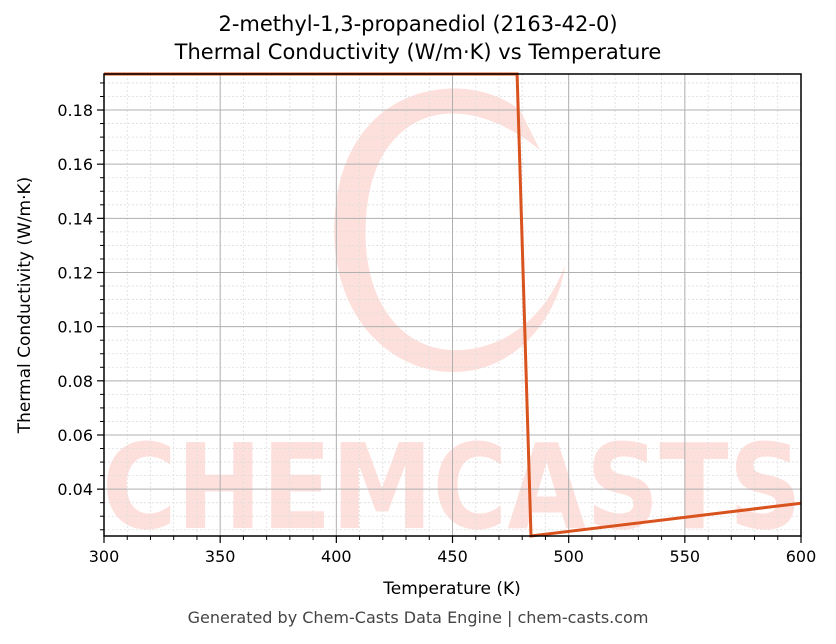 This screenshot has height=644, width=836. What do you see at coordinates (75, 164) in the screenshot?
I see `y-tick-label: 0.16` at bounding box center [75, 164].